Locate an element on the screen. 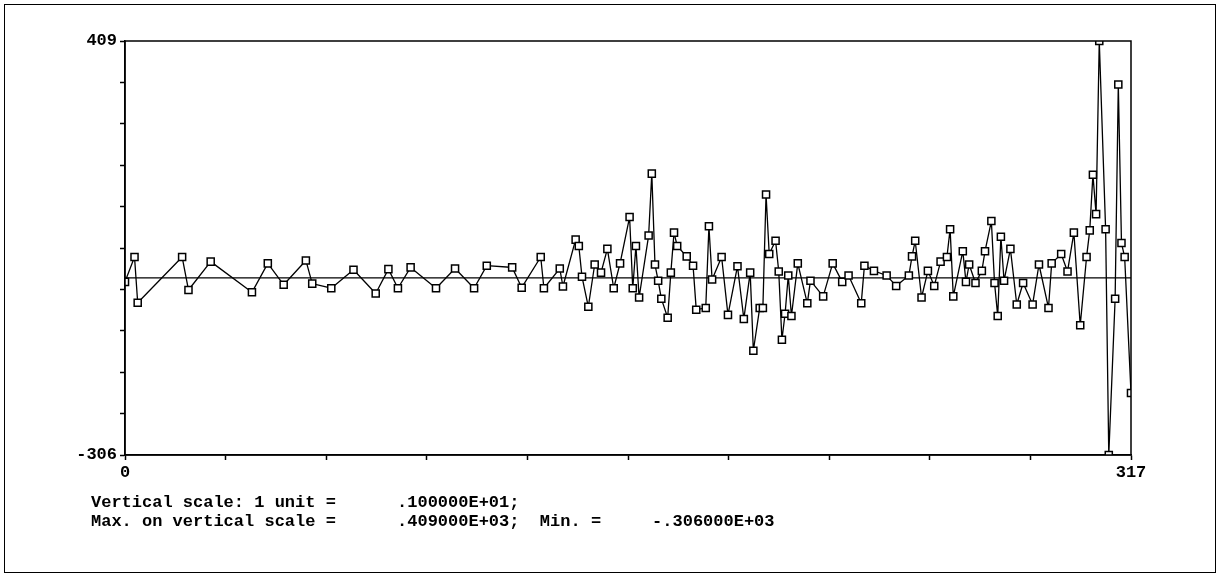 This screenshot has height=579, width=1222. text: Vertical scale: 1 unit = .100000E+01; is located at coordinates (306, 502).